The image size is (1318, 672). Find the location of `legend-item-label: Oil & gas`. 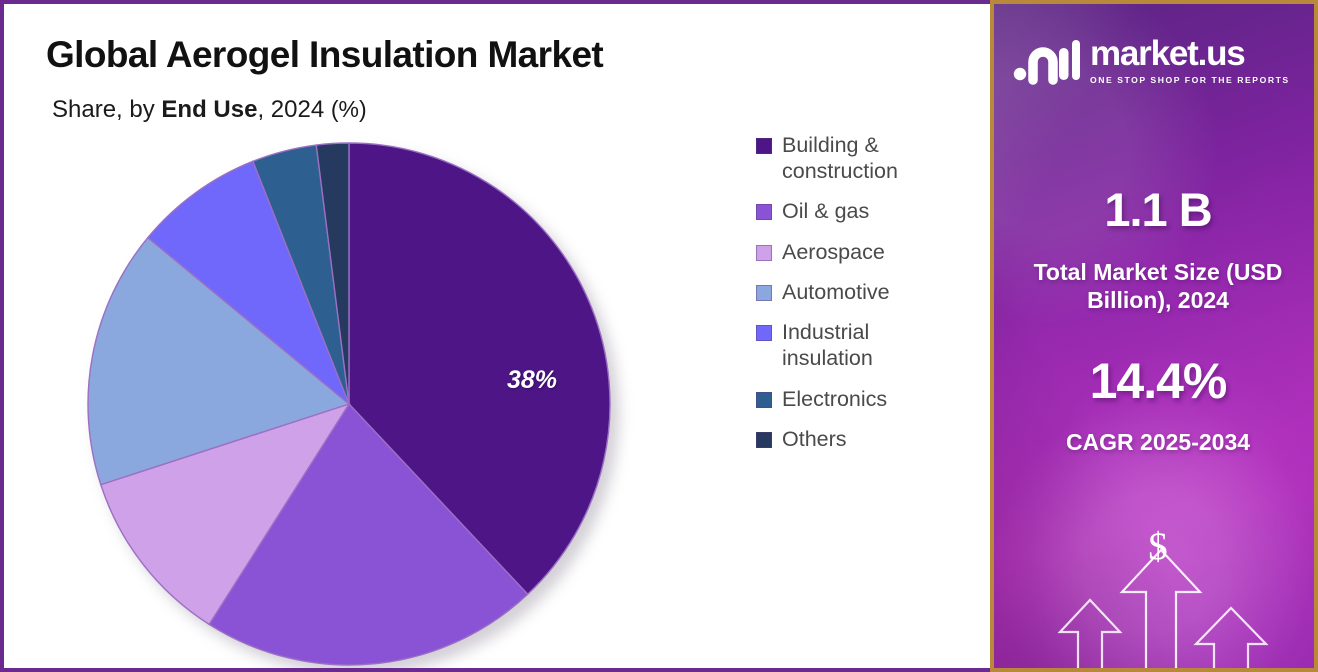

legend-item-label: Oil & gas is located at coordinates (826, 211).